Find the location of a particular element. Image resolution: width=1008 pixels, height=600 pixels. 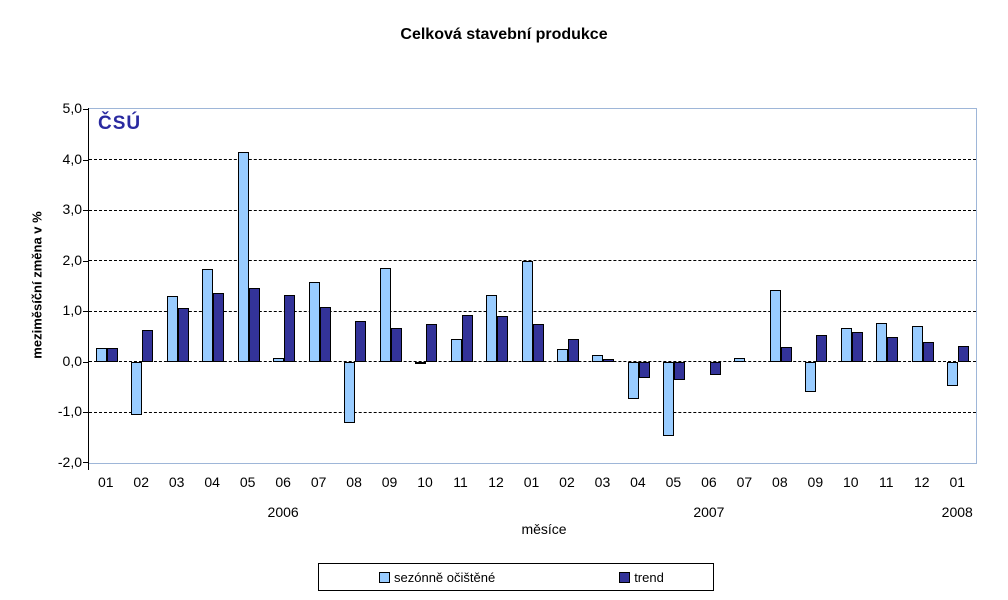

y-tick-label: 5,0 is located at coordinates (72, 108).